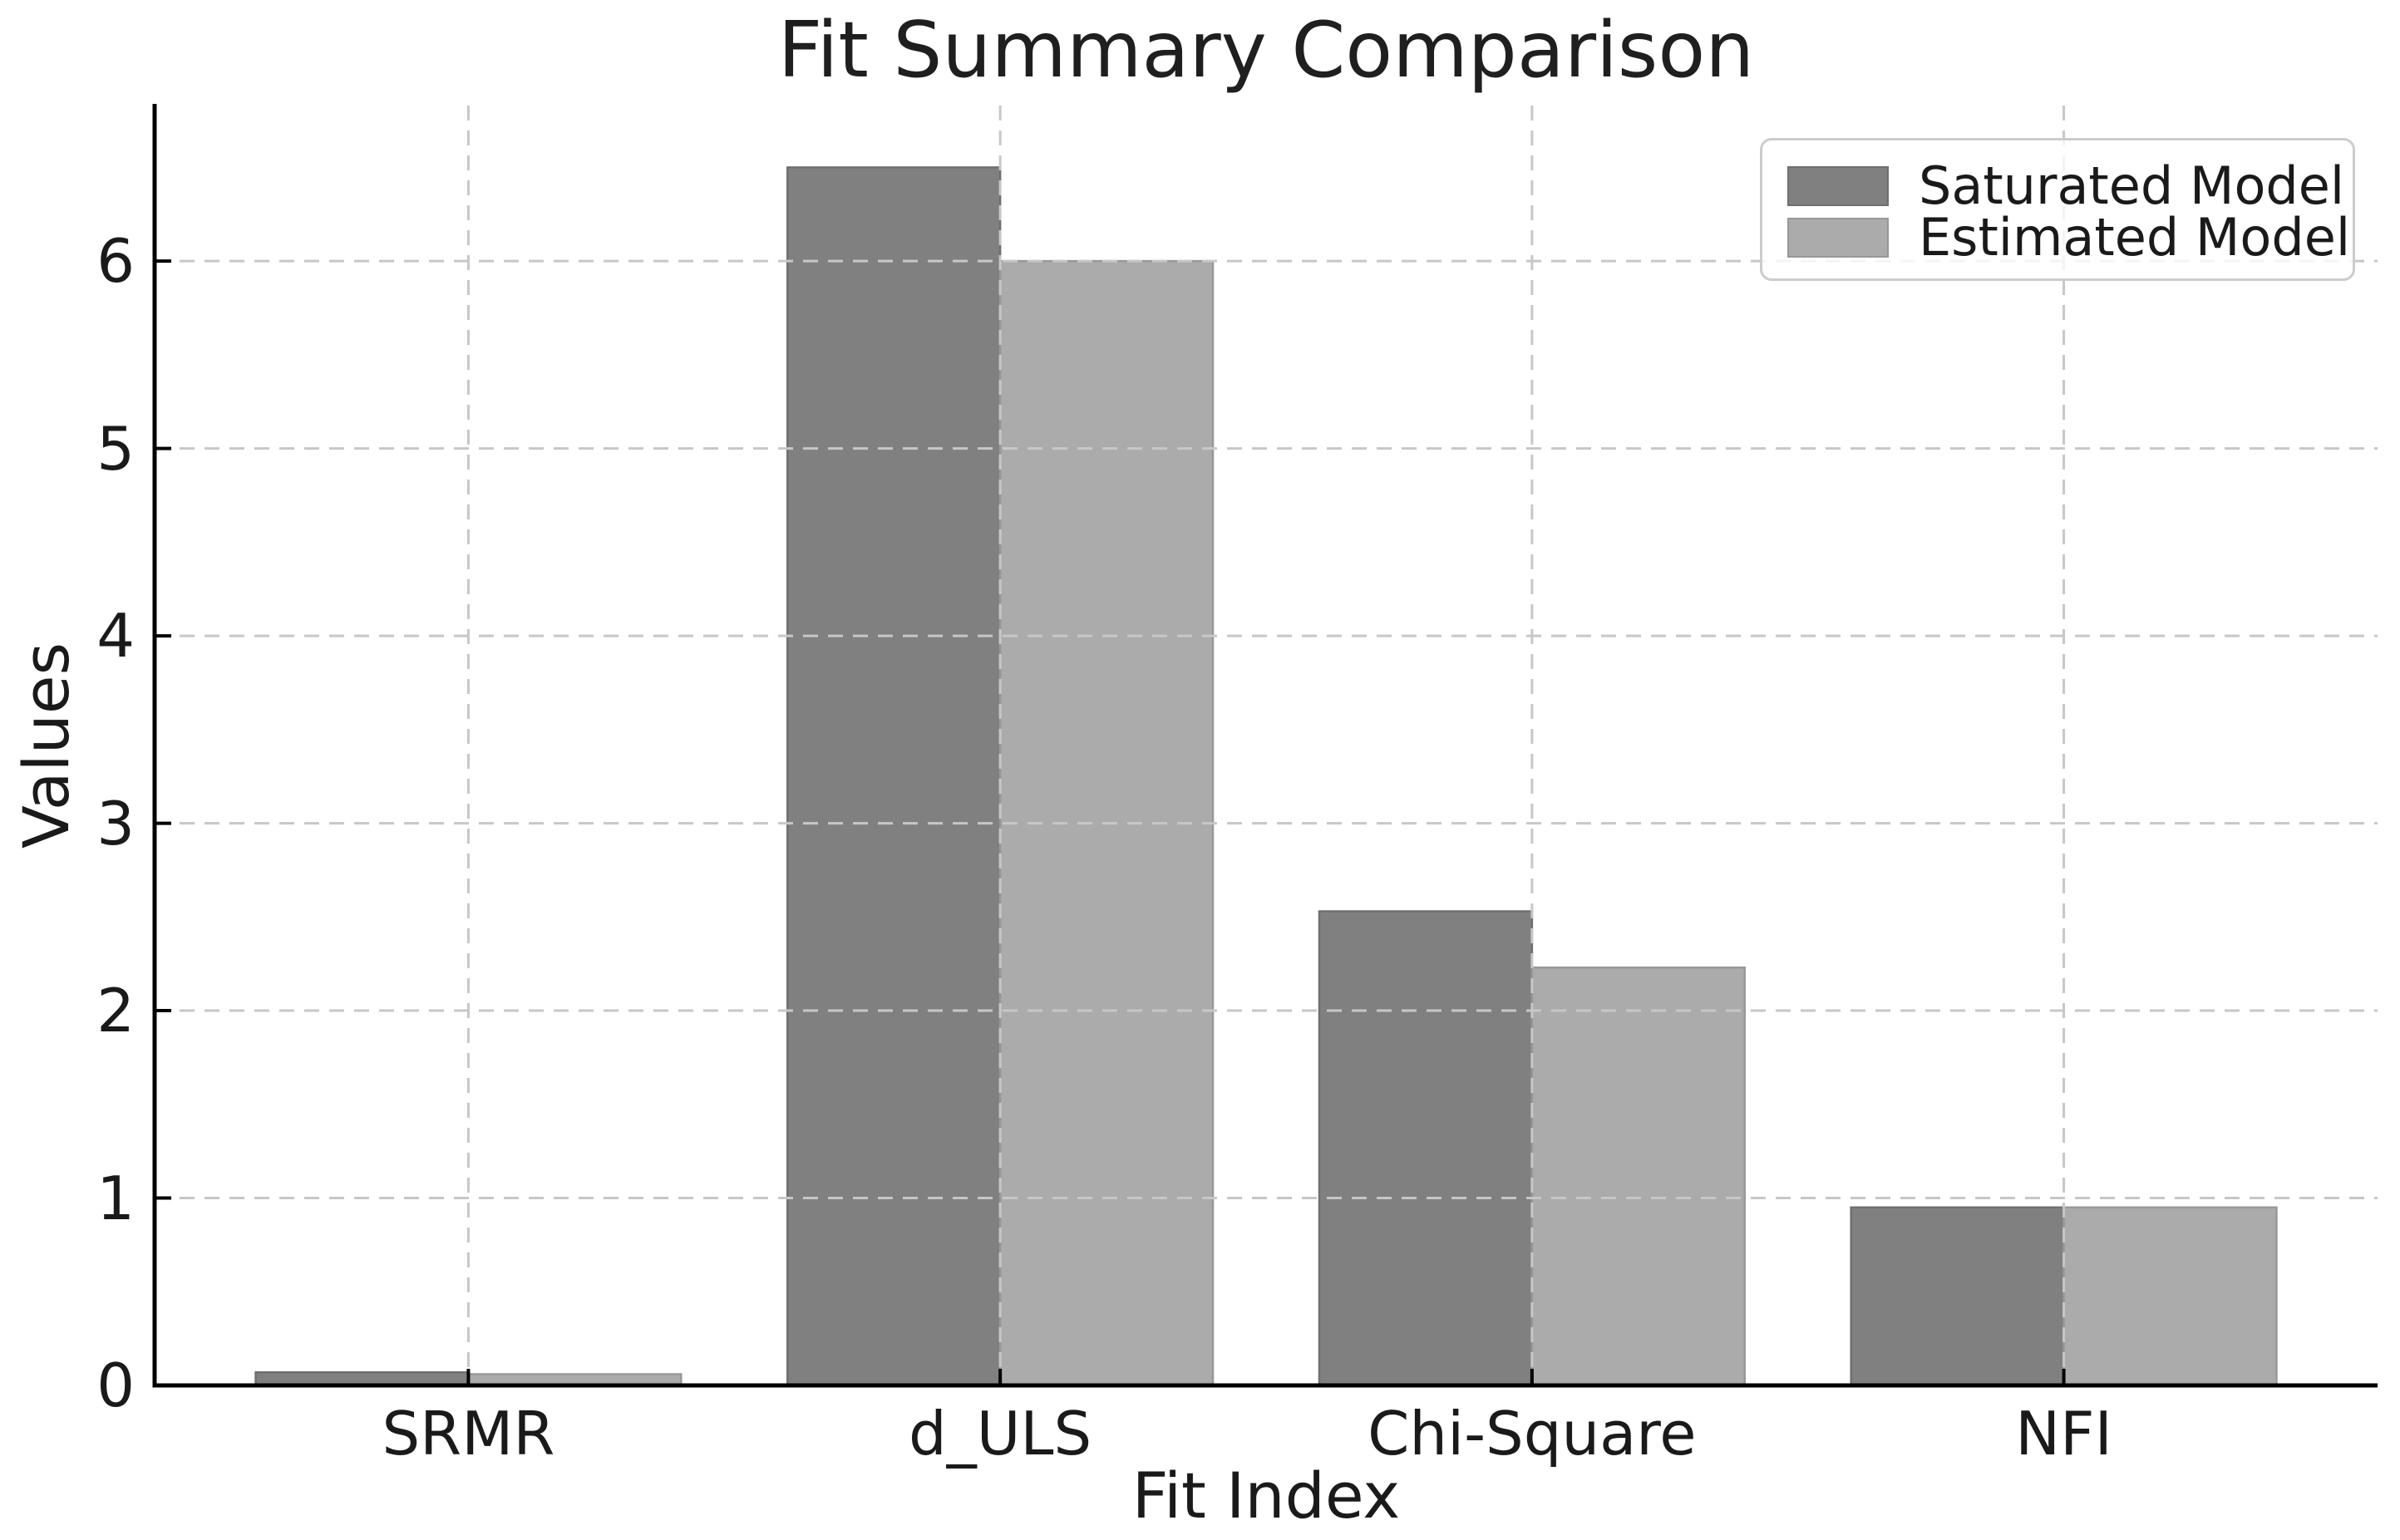  Describe the element at coordinates (1426, 1148) in the screenshot. I see `bar-saturated-model-chi-square` at that location.